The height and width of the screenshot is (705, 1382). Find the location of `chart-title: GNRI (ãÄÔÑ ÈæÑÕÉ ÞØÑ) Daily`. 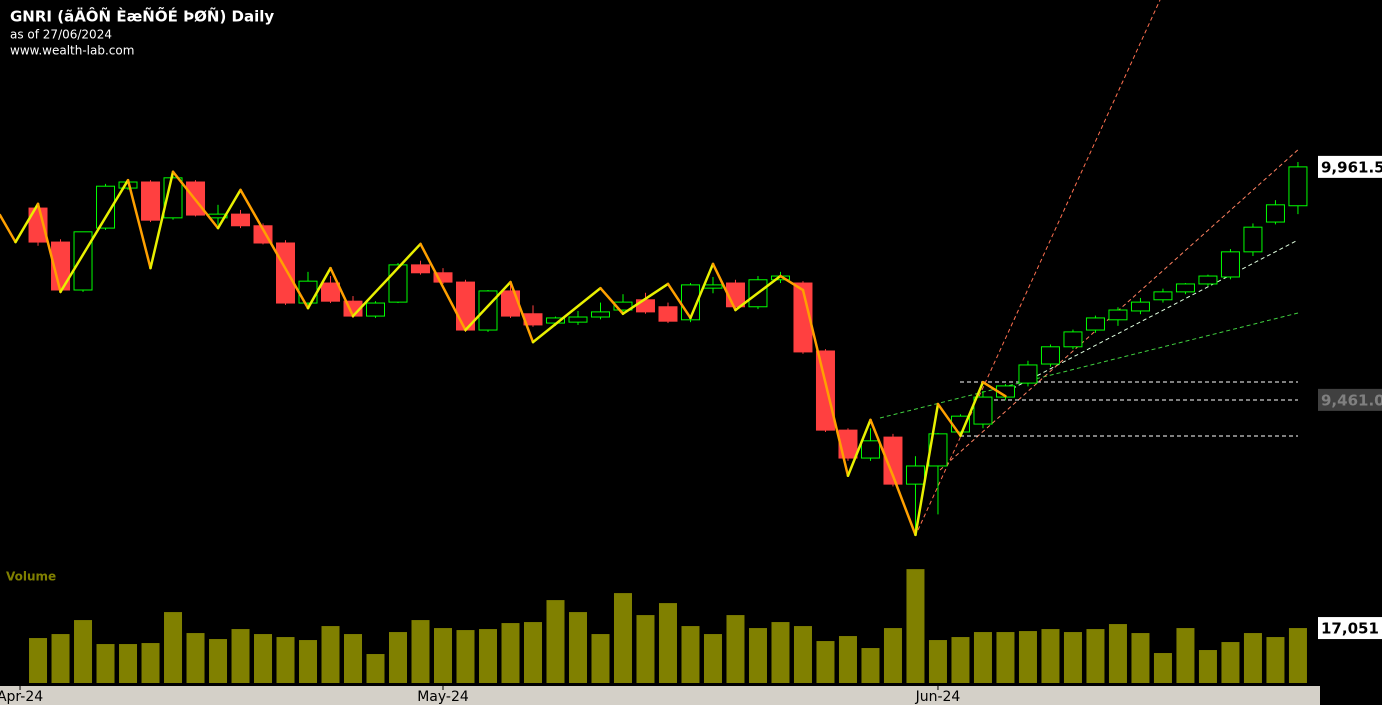

chart-title: GNRI (ãÄÔÑ ÈæÑÕÉ ÞØÑ) Daily is located at coordinates (142, 16).